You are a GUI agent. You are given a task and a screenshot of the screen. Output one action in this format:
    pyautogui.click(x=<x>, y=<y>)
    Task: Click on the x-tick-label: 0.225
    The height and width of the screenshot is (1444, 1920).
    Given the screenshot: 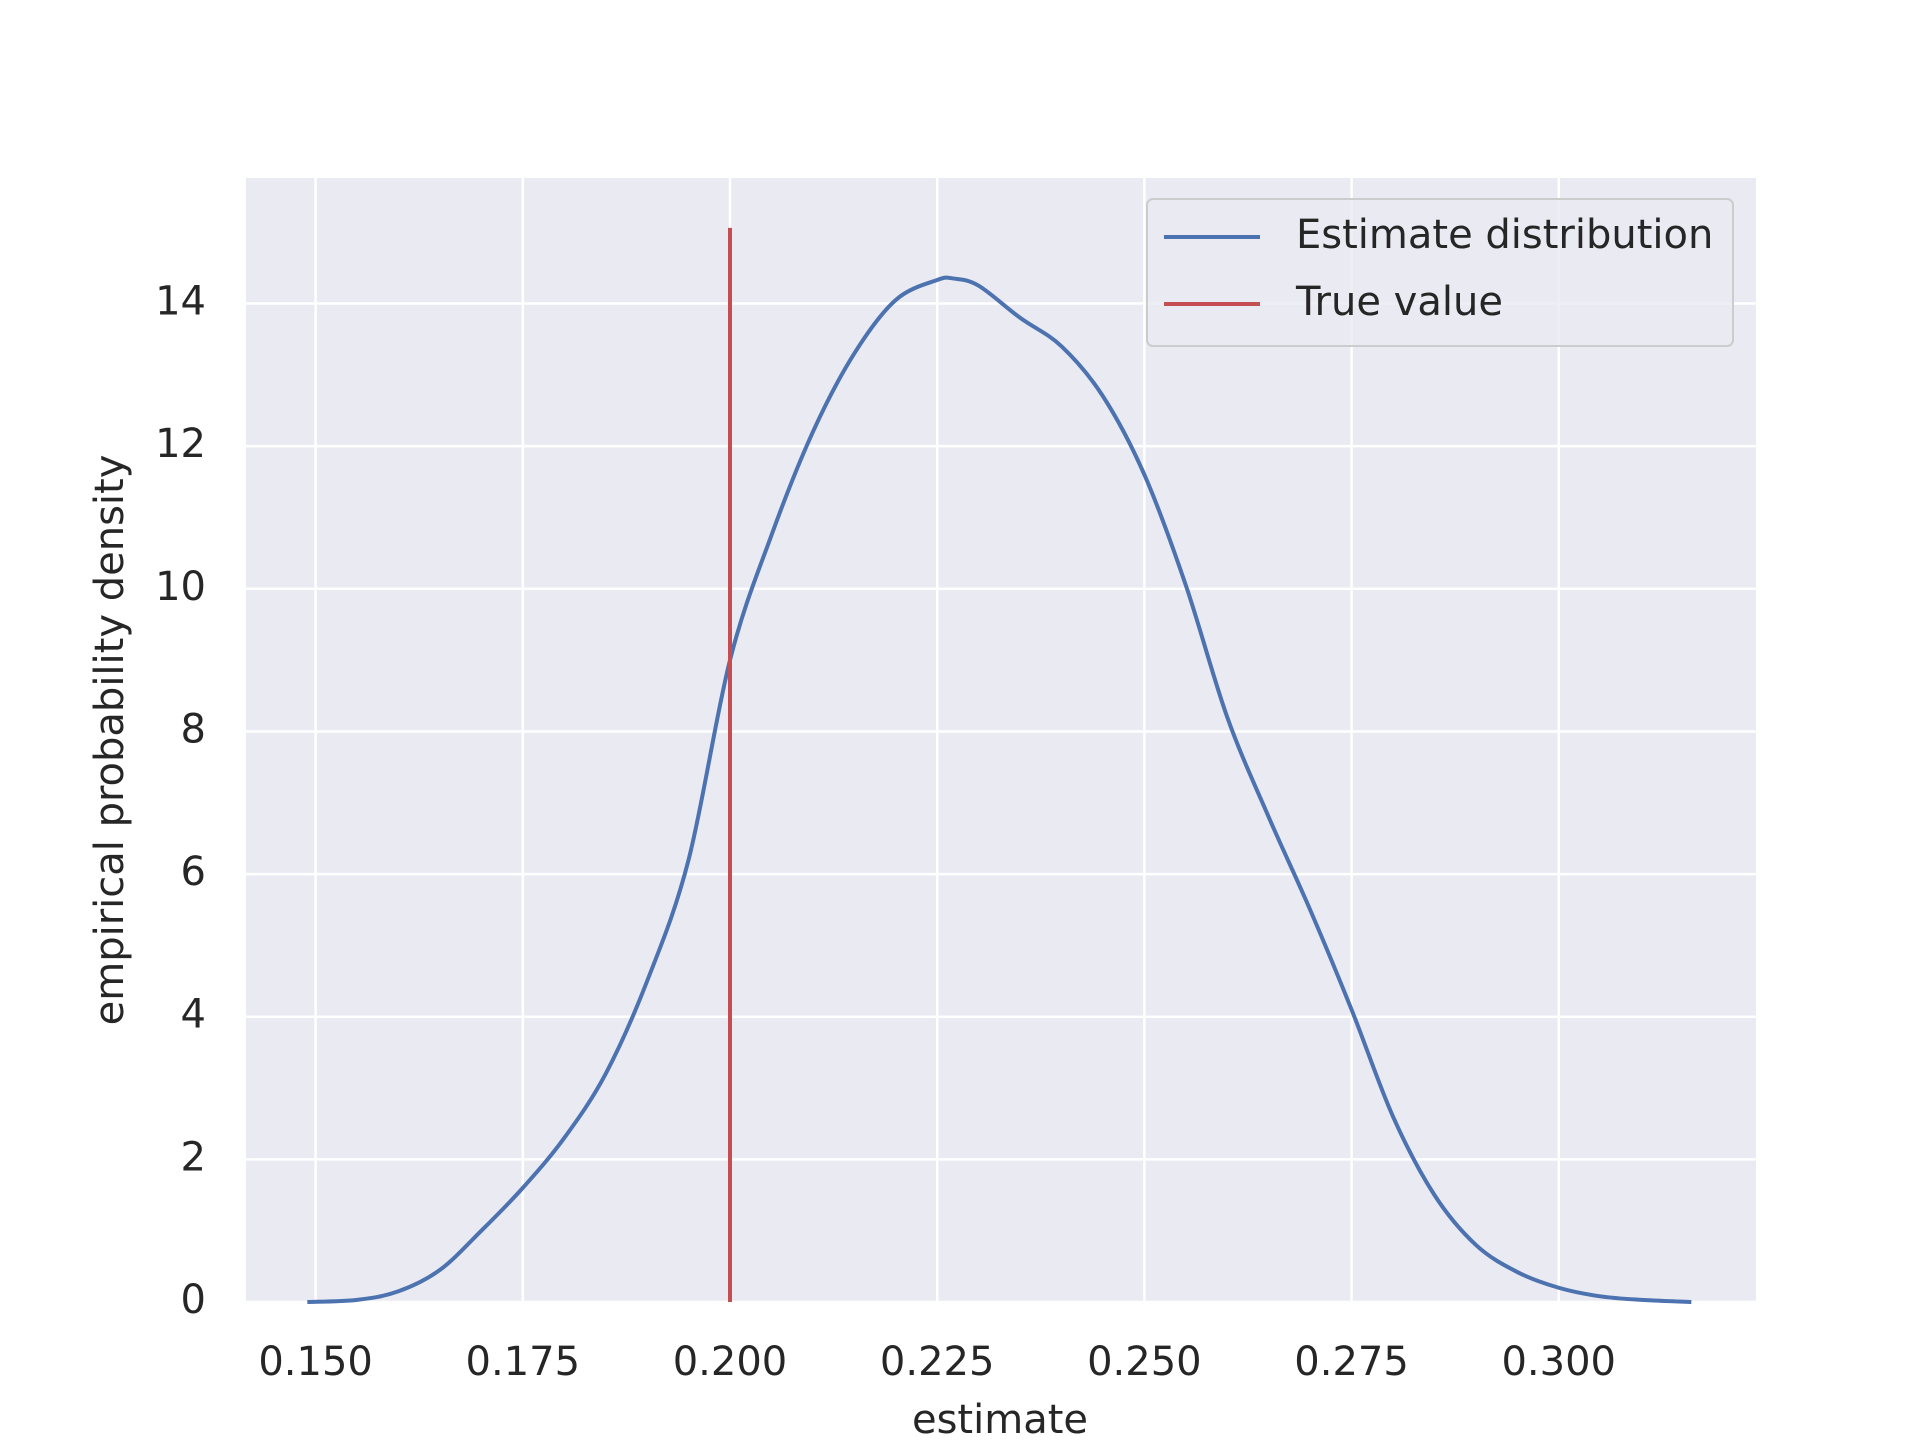 What is the action you would take?
    pyautogui.click(x=937, y=1362)
    